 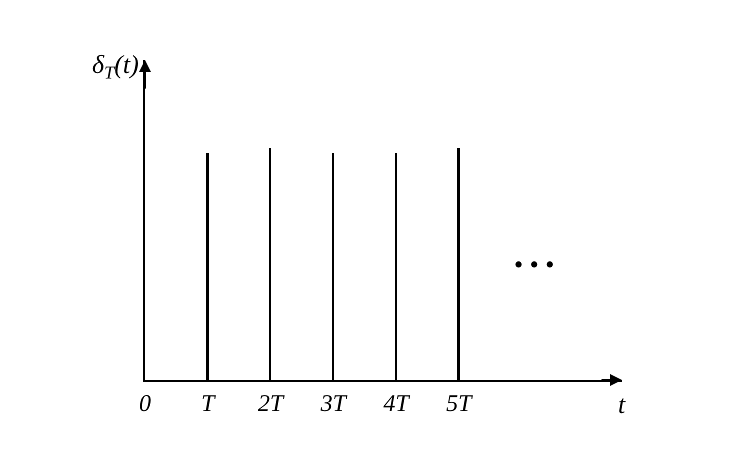 What do you see at coordinates (208, 403) in the screenshot?
I see `x-tick-label: T` at bounding box center [208, 403].